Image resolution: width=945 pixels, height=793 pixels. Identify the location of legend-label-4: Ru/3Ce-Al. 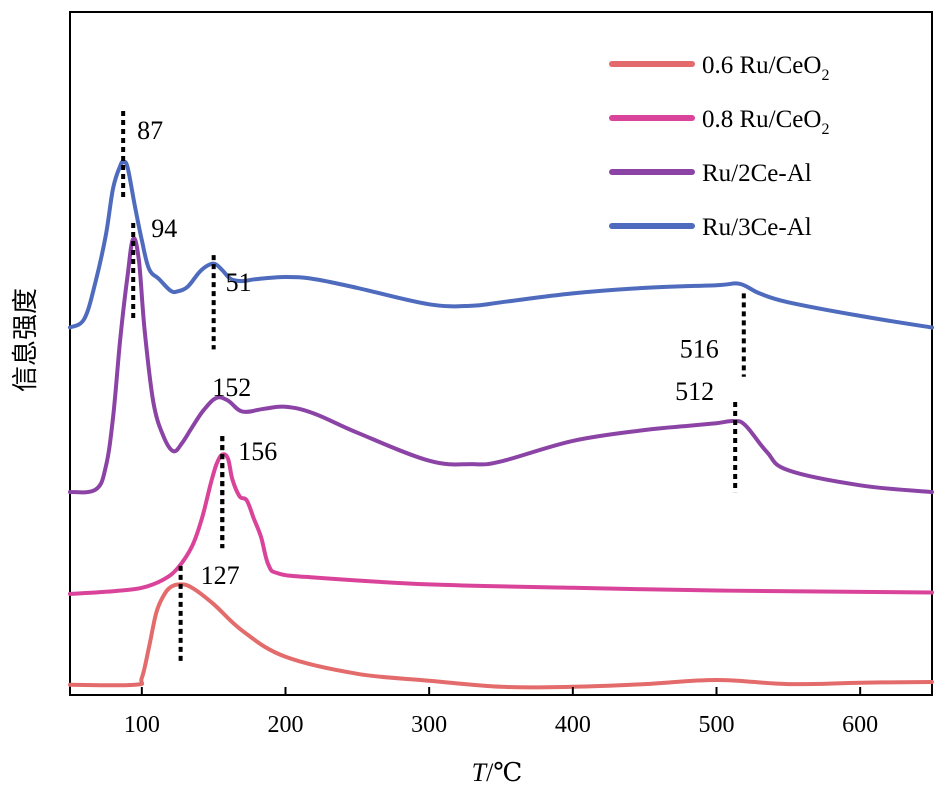
(757, 227).